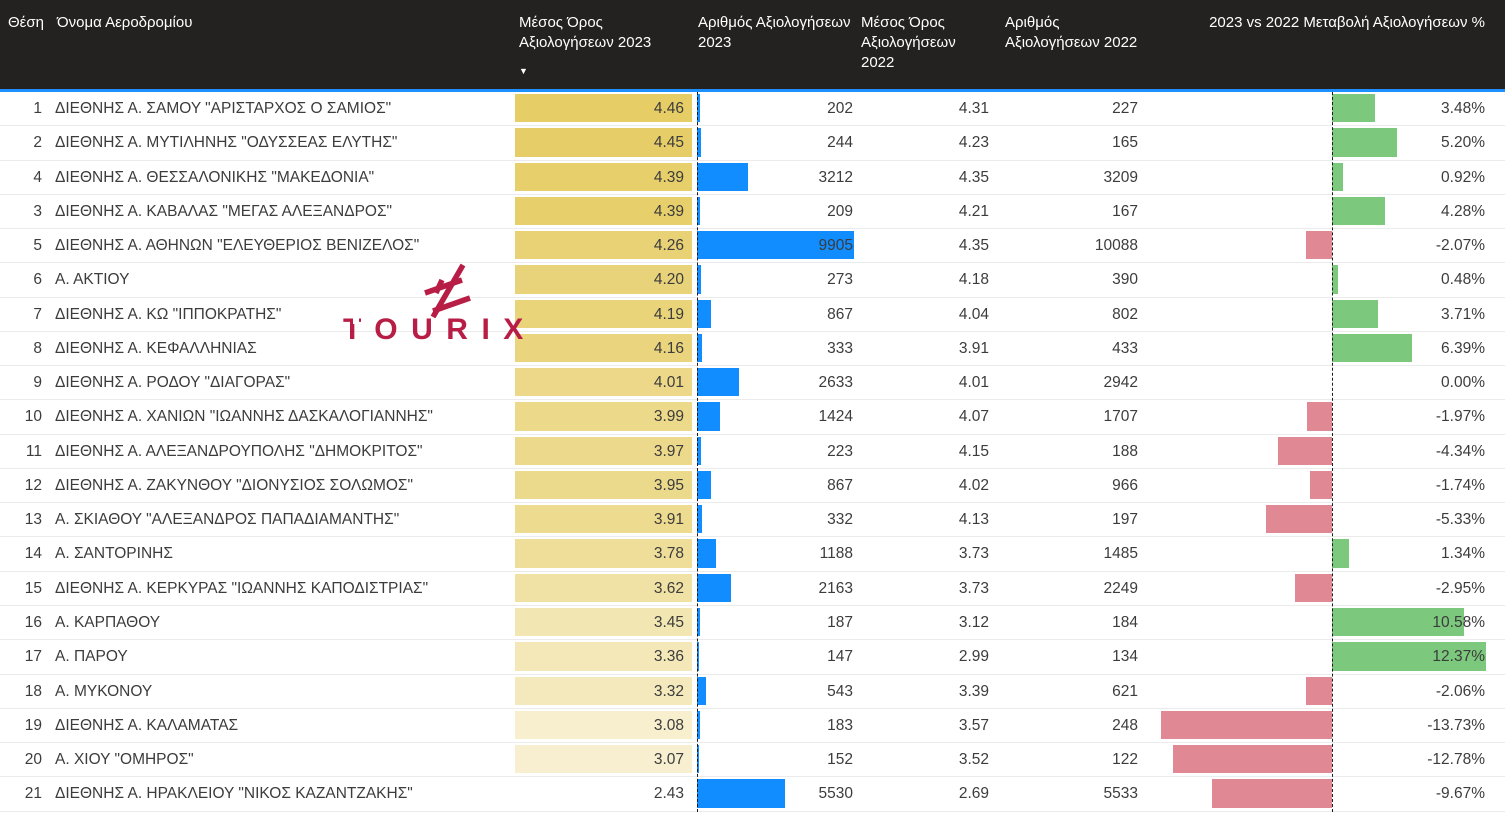 This screenshot has height=832, width=1505. I want to click on change-pct-value: -2.07%, so click(1460, 246).